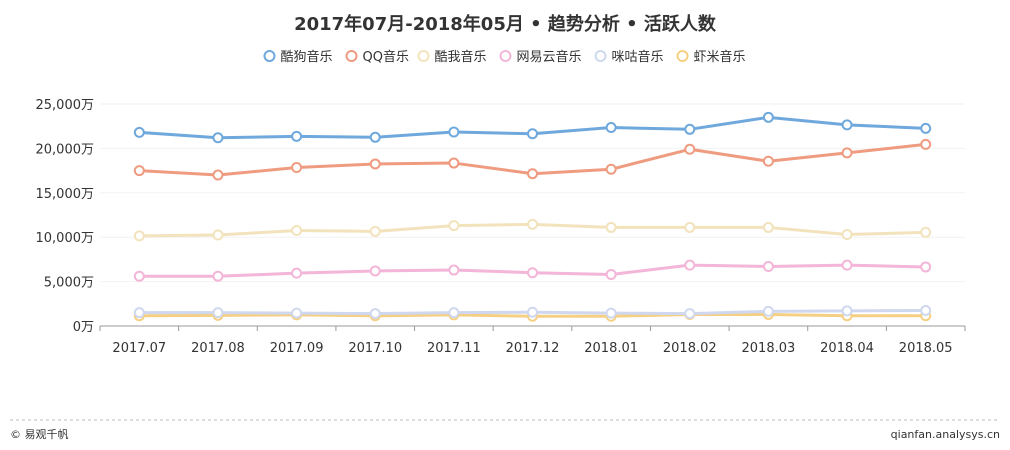  What do you see at coordinates (218, 348) in the screenshot?
I see `x-tick-label: 2017.08` at bounding box center [218, 348].